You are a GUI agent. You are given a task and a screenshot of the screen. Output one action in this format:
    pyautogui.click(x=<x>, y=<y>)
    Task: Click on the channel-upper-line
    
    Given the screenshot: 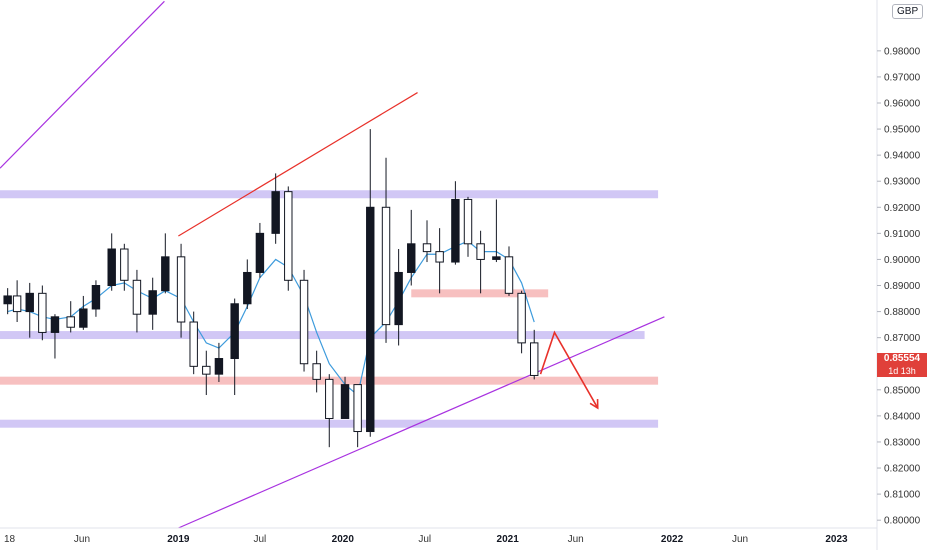 What is the action you would take?
    pyautogui.click(x=82, y=84)
    